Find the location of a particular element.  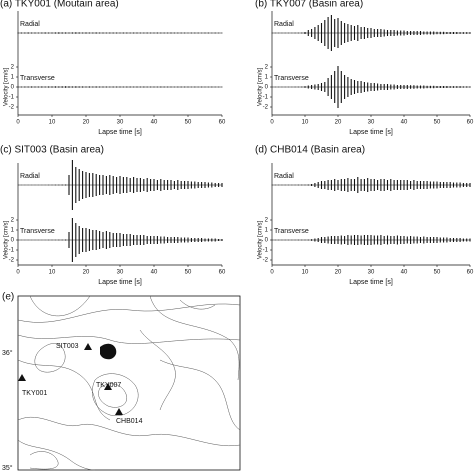

chart-title: (b) TKY007 (Basin area) is located at coordinates (309, 5).